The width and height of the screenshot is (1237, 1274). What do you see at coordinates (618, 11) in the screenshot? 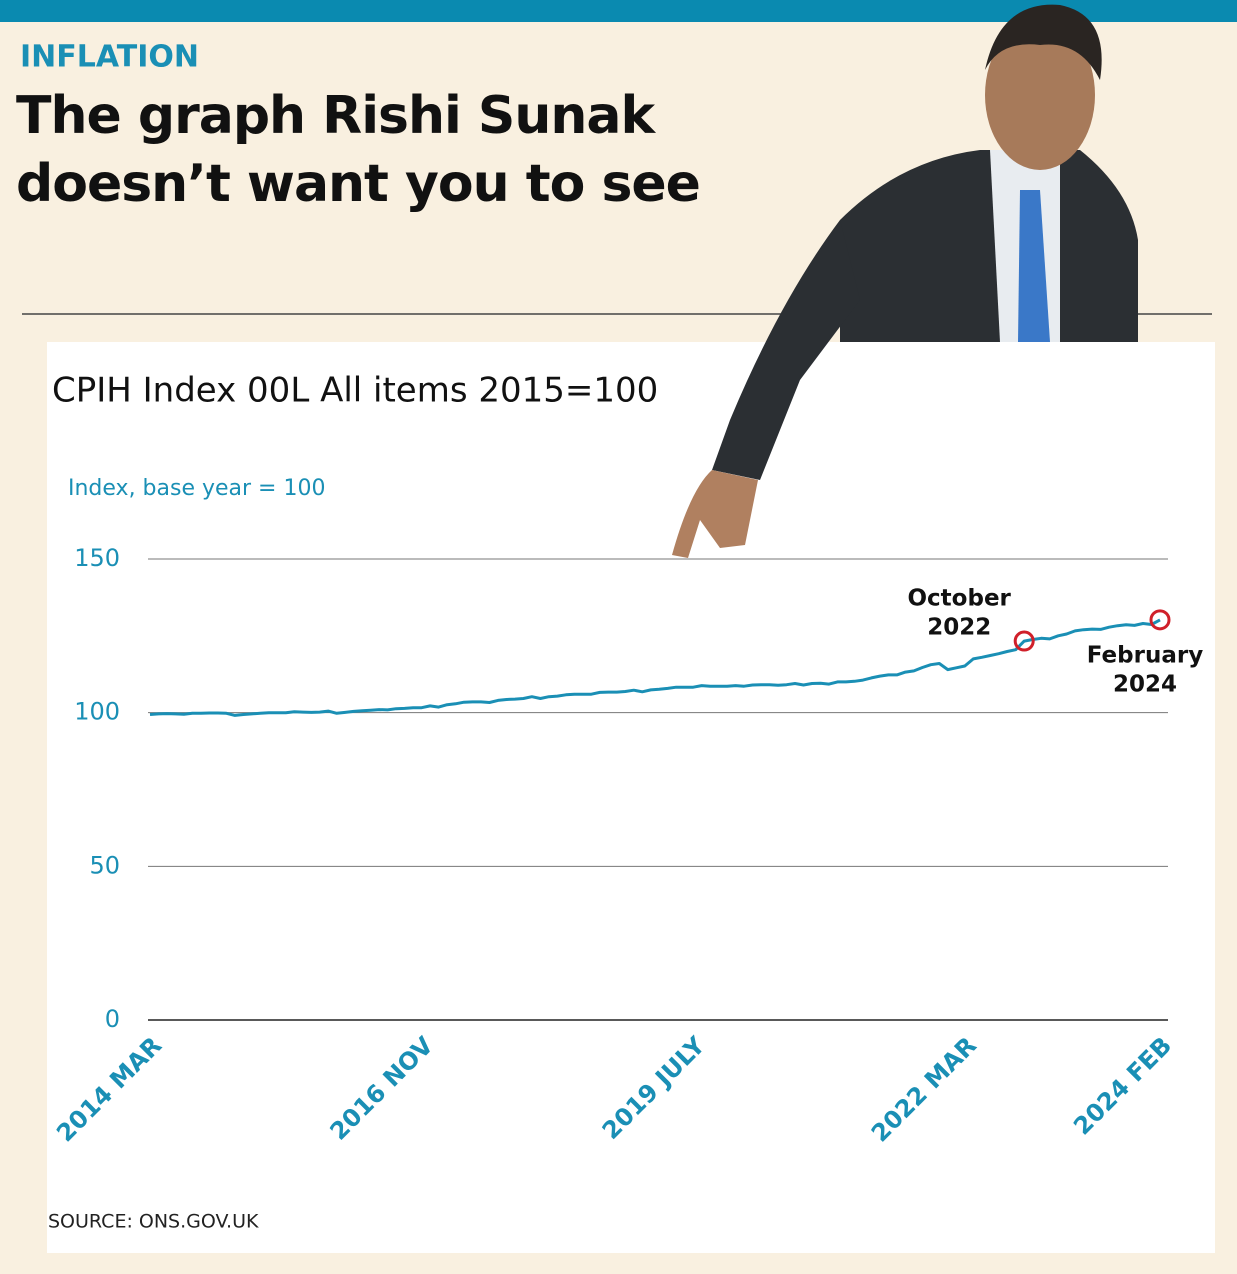
I see `top-bar` at bounding box center [618, 11].